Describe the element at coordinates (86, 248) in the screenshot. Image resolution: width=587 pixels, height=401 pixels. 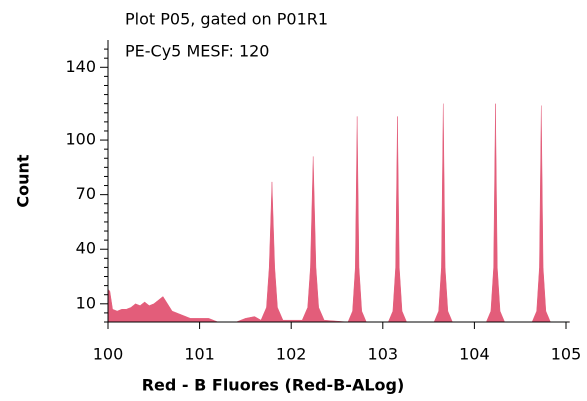
I see `y-tick-label: 40` at that location.